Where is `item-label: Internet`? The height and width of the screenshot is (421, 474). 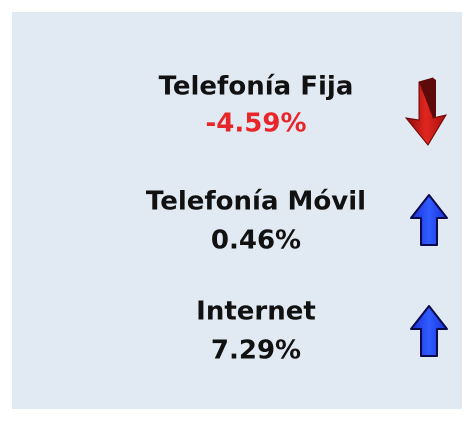 item-label: Internet is located at coordinates (256, 312).